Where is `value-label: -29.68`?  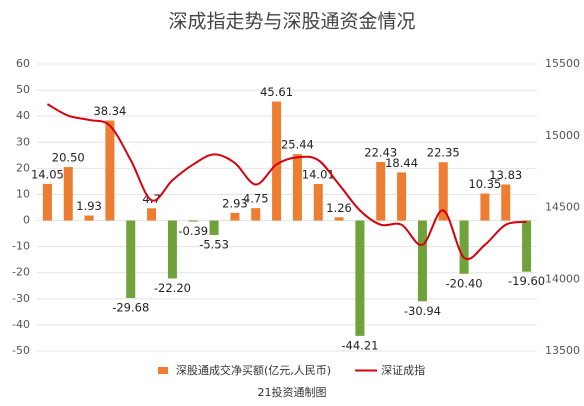 value-label: -29.68 is located at coordinates (130, 307).